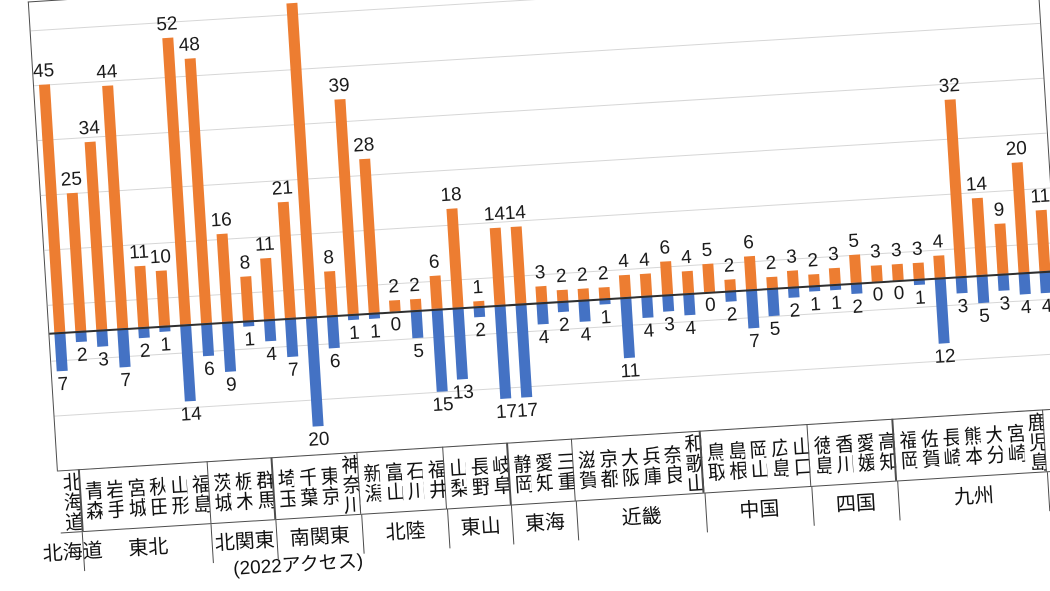 The image size is (1050, 591). I want to click on bar-value-label-up: 34, so click(89, 128).